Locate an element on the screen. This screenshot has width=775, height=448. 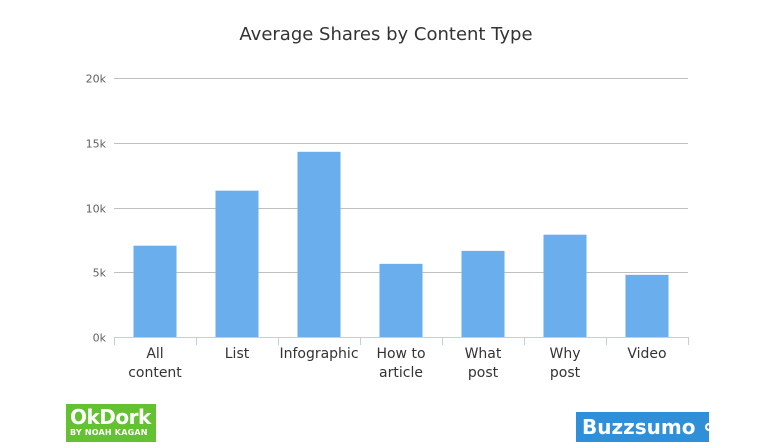
category-label-line: Infographic is located at coordinates (318, 354).